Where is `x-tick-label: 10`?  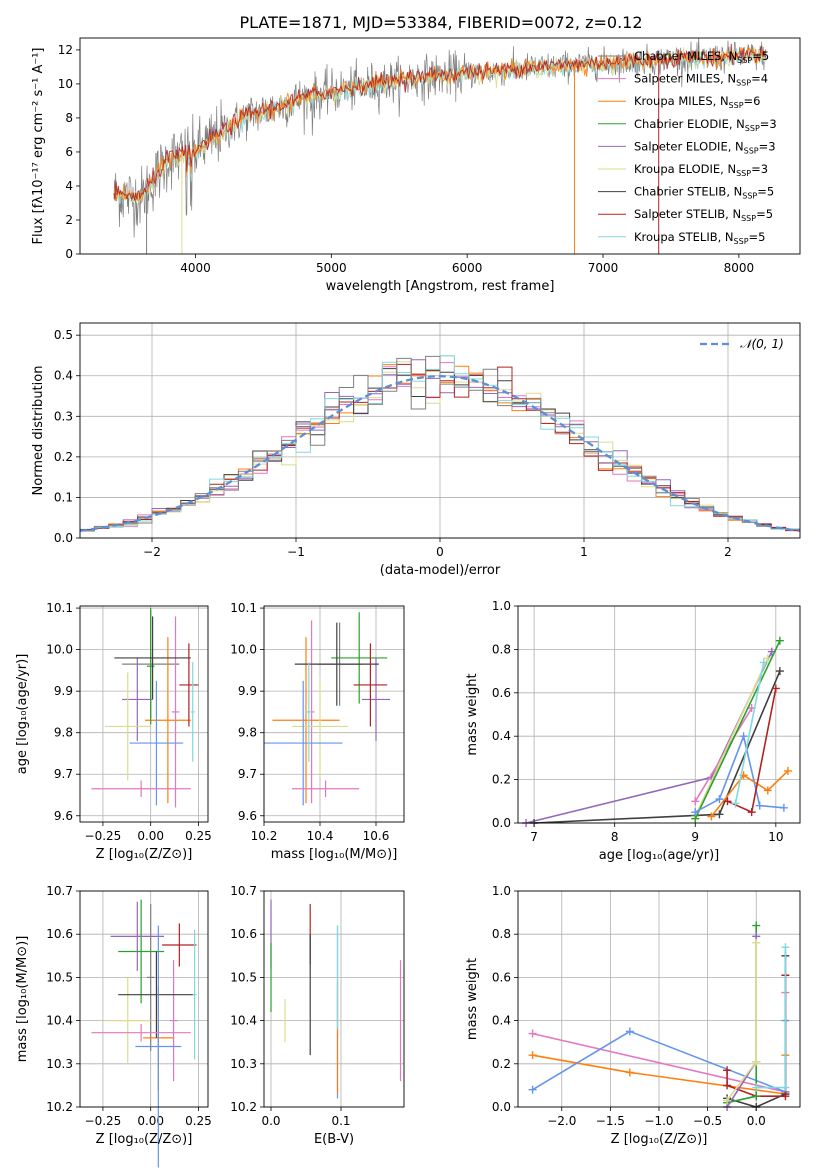
x-tick-label: 10 is located at coordinates (775, 837).